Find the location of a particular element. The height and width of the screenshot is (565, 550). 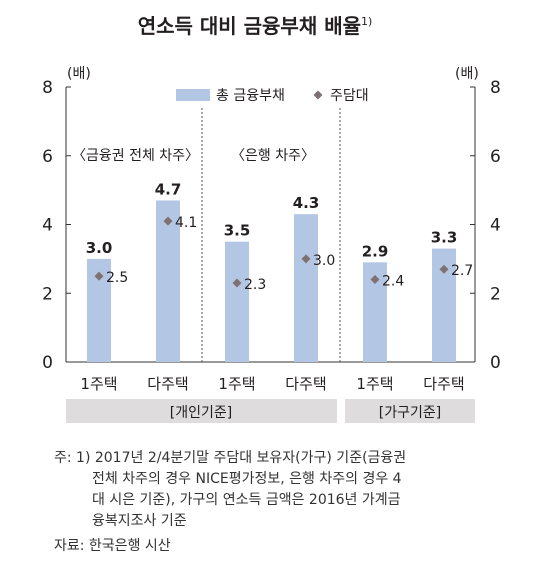

bar-value-label: 3.0 is located at coordinates (99, 248).